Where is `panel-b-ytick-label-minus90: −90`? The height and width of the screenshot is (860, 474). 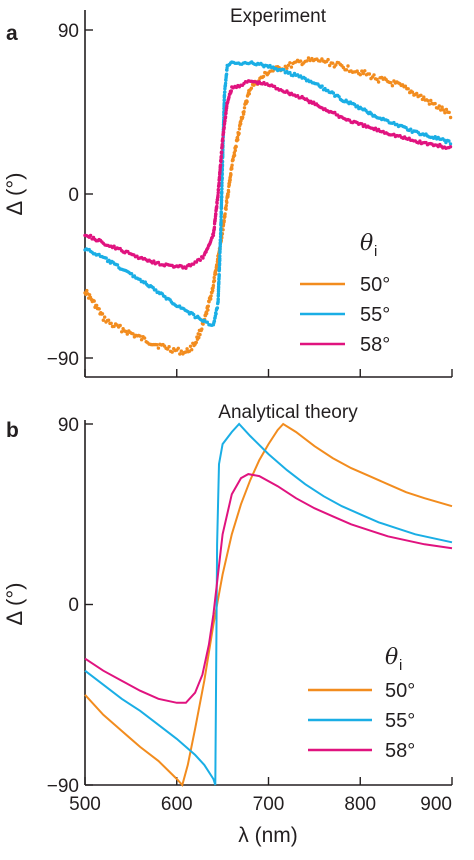
panel-b-ytick-label-minus90: −90 is located at coordinates (63, 786).